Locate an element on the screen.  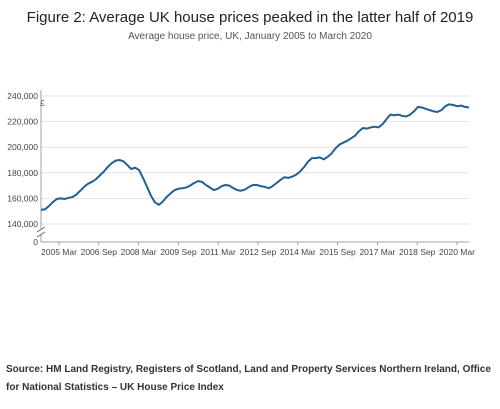
axis-break-gap is located at coordinates (41, 232).